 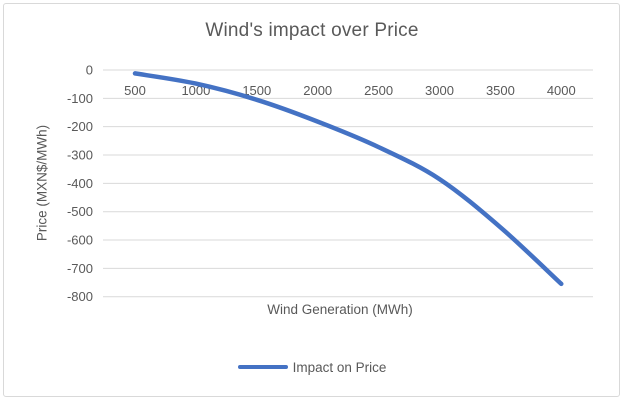 I want to click on y-tick-label: -400, so click(x=80, y=183).